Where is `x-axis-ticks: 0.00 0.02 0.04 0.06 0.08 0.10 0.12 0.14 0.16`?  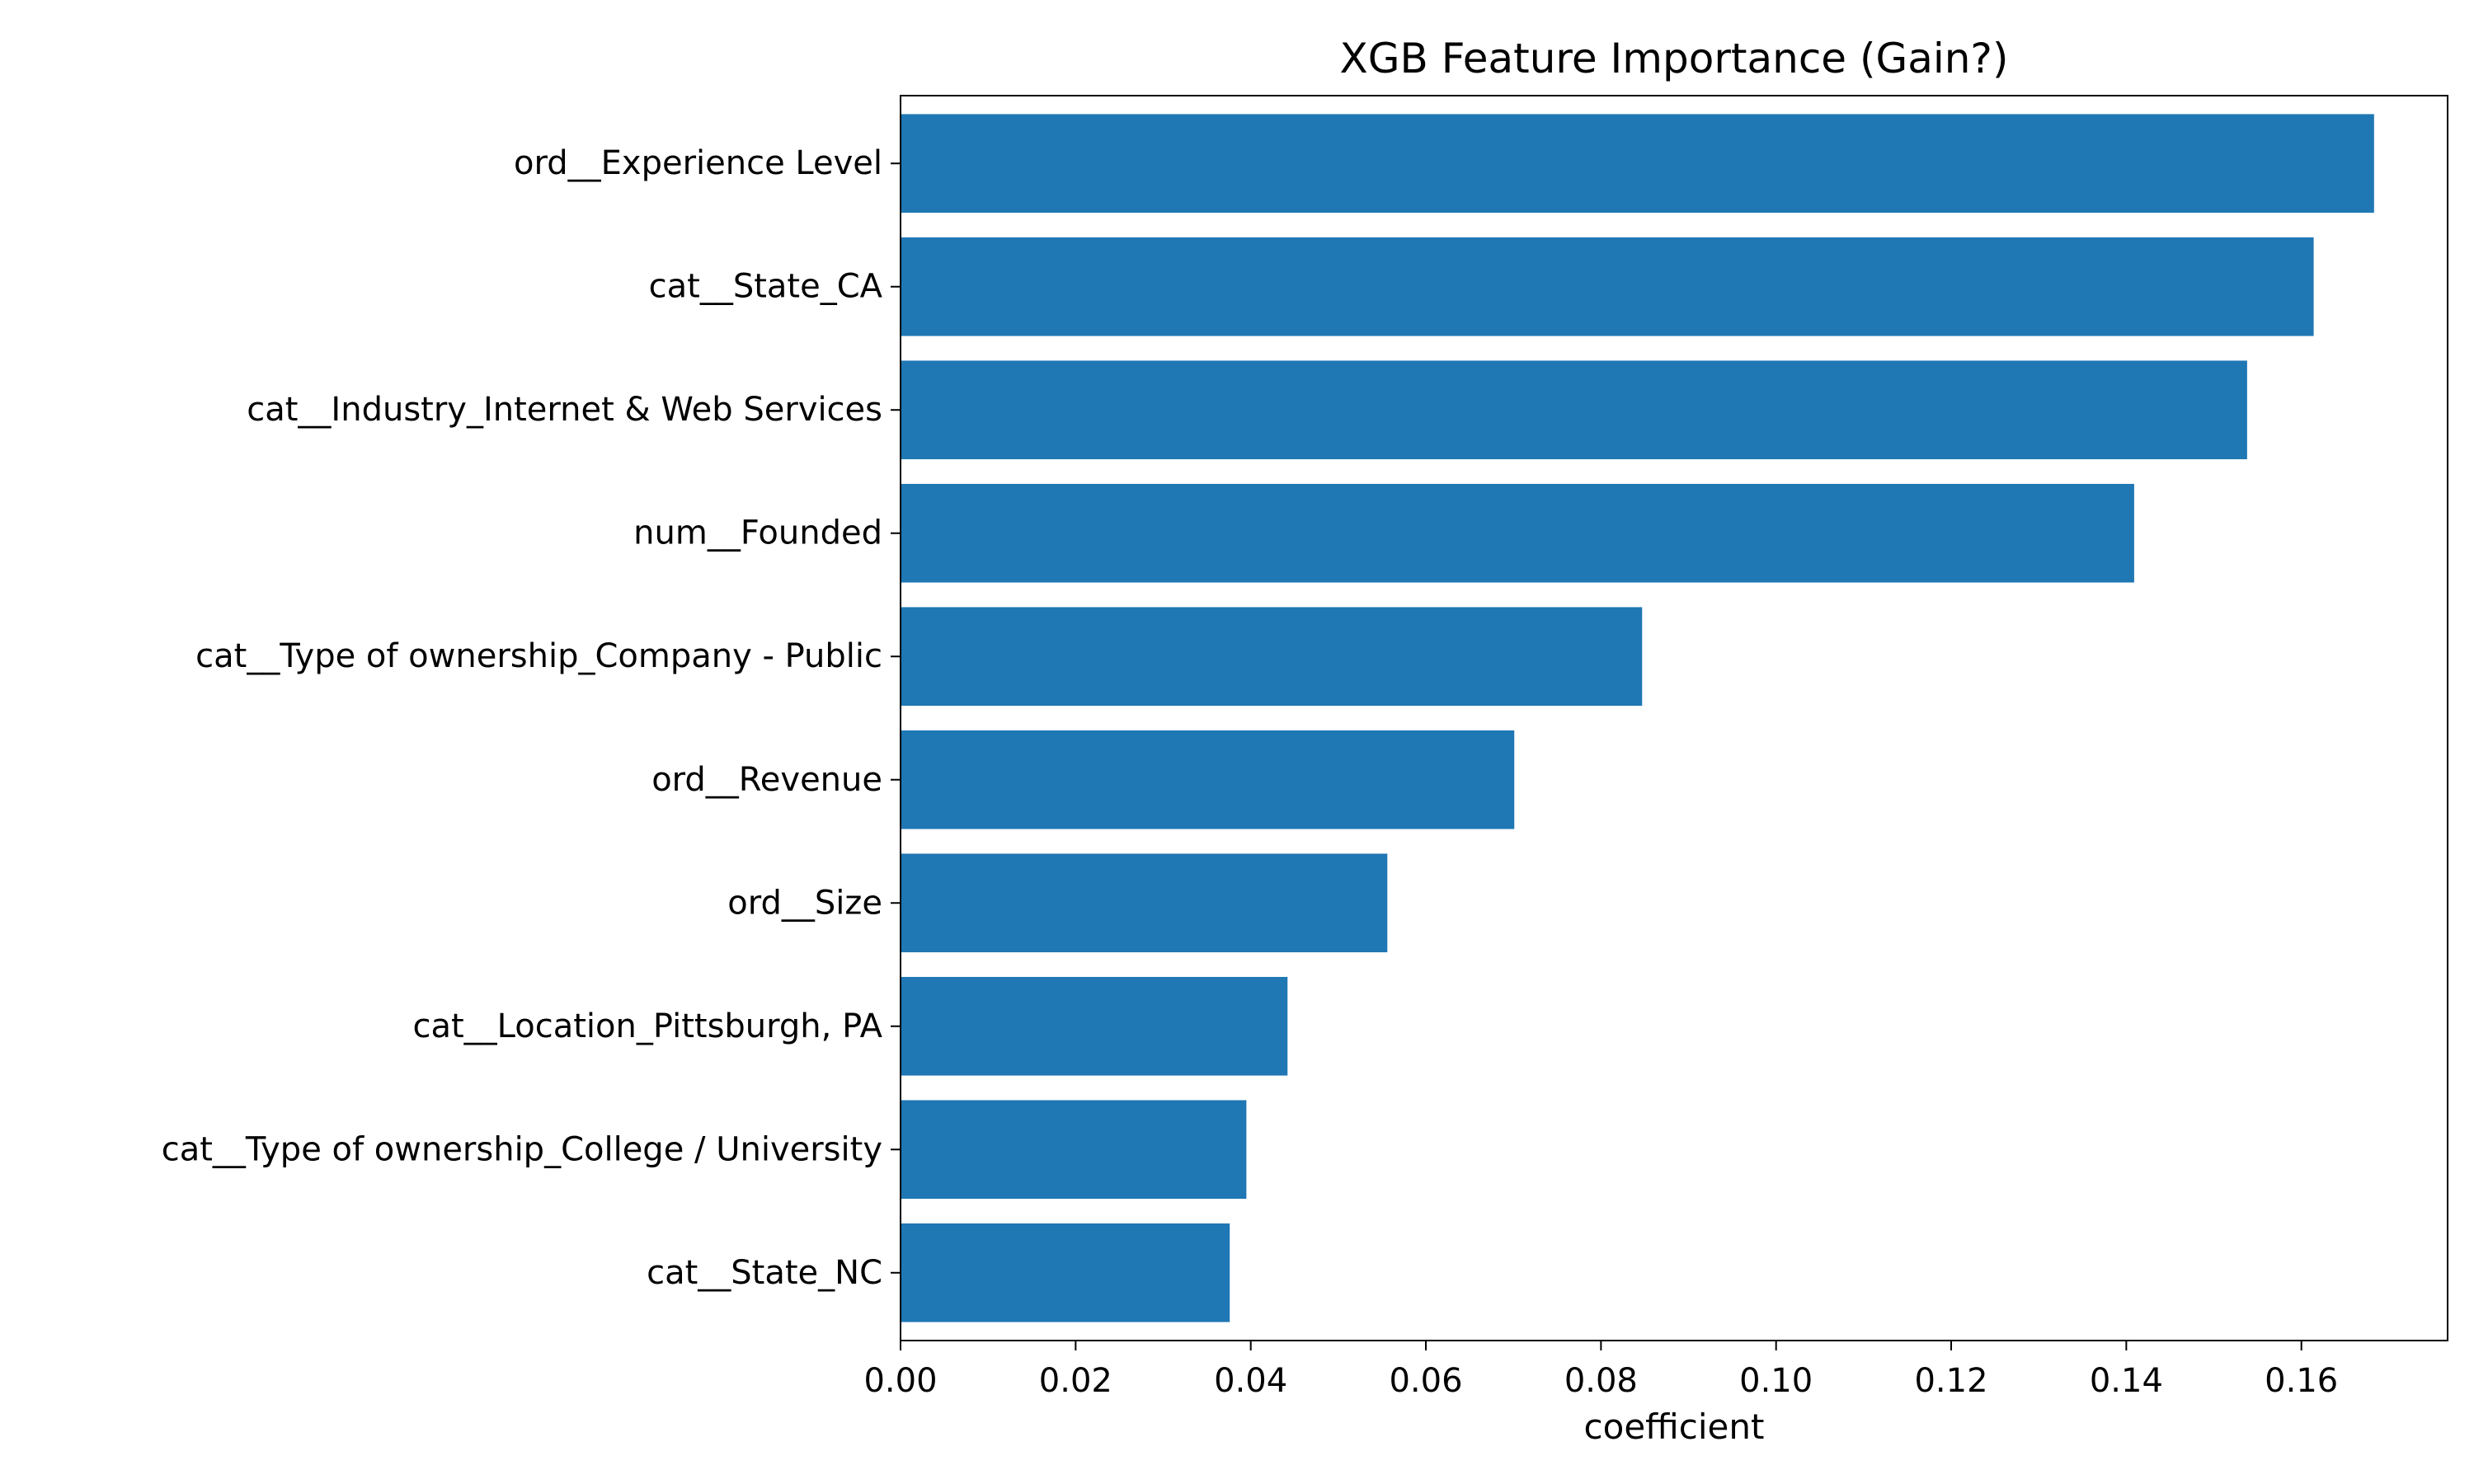 x-axis-ticks: 0.00 0.02 0.04 0.06 0.08 0.10 0.12 0.14 0.16 is located at coordinates (1600, 1370).